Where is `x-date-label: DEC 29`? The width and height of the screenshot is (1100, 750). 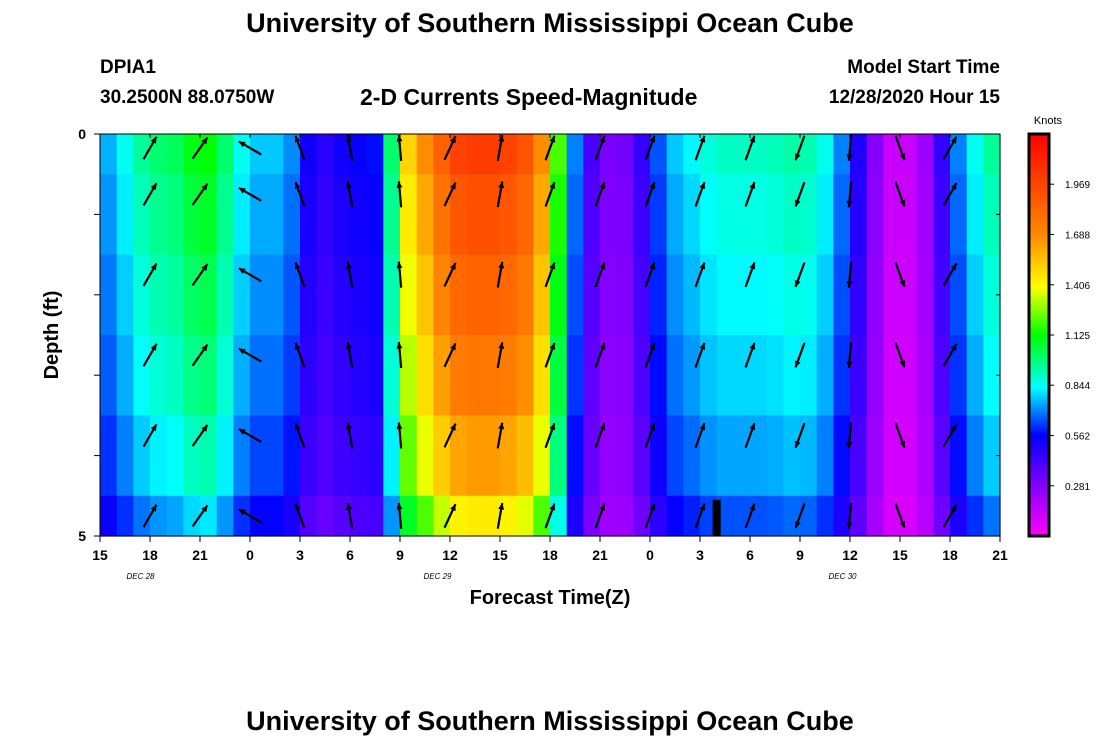
x-date-label: DEC 29 is located at coordinates (437, 576).